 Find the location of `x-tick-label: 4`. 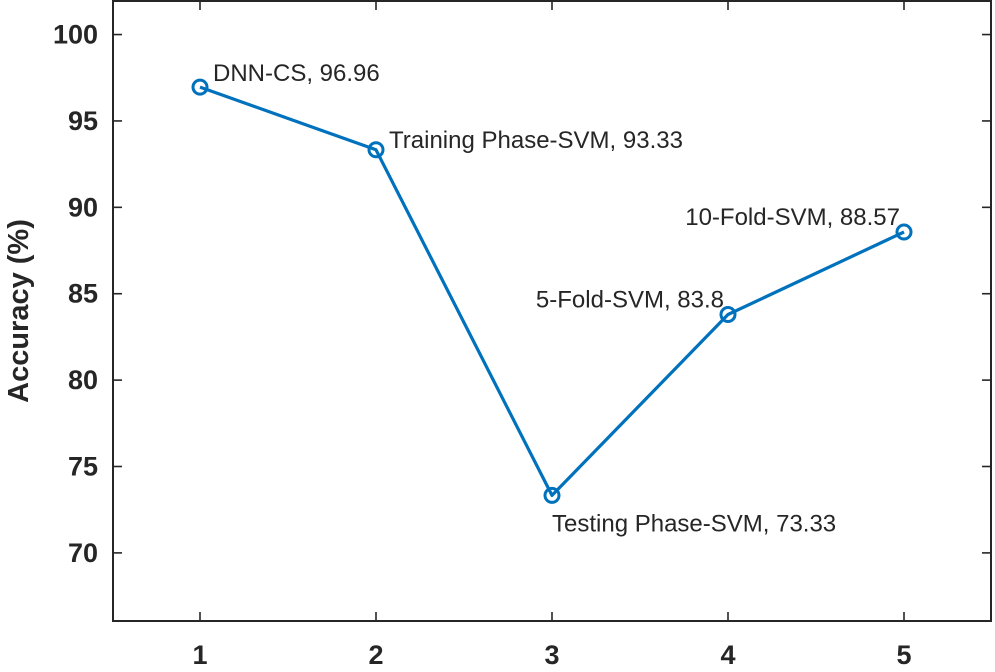

x-tick-label: 4 is located at coordinates (727, 655).